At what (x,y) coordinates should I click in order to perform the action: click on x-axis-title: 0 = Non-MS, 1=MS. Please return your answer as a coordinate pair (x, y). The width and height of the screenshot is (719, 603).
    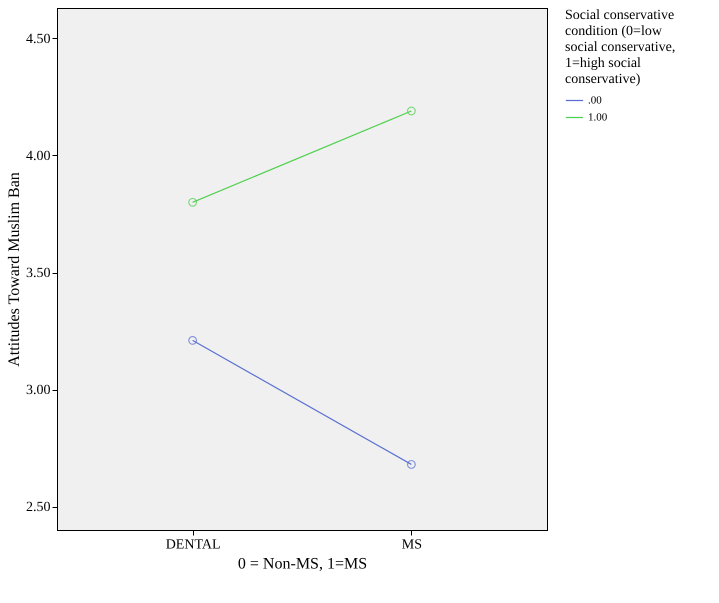
    Looking at the image, I should click on (303, 564).